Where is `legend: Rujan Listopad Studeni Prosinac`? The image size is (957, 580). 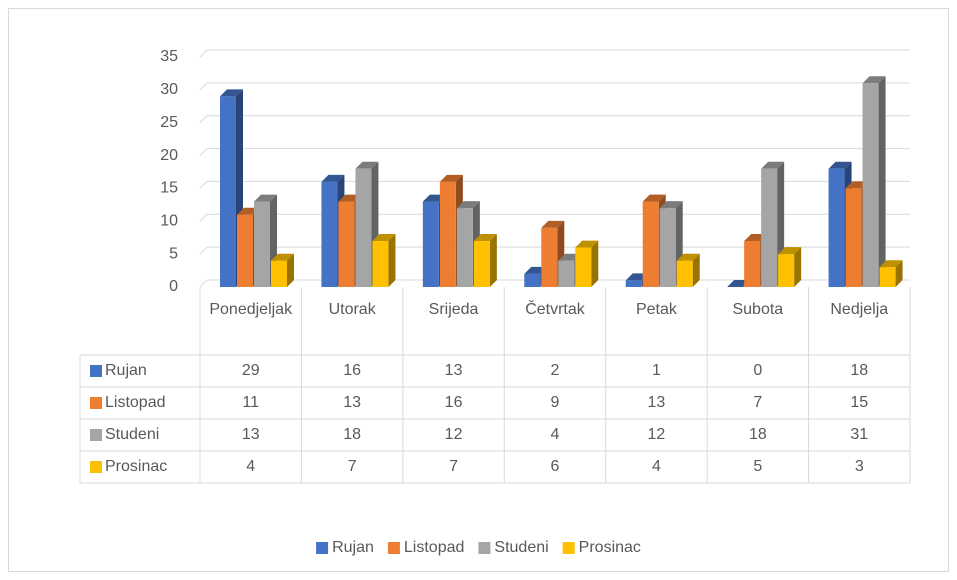 legend: Rujan Listopad Studeni Prosinac is located at coordinates (478, 547).